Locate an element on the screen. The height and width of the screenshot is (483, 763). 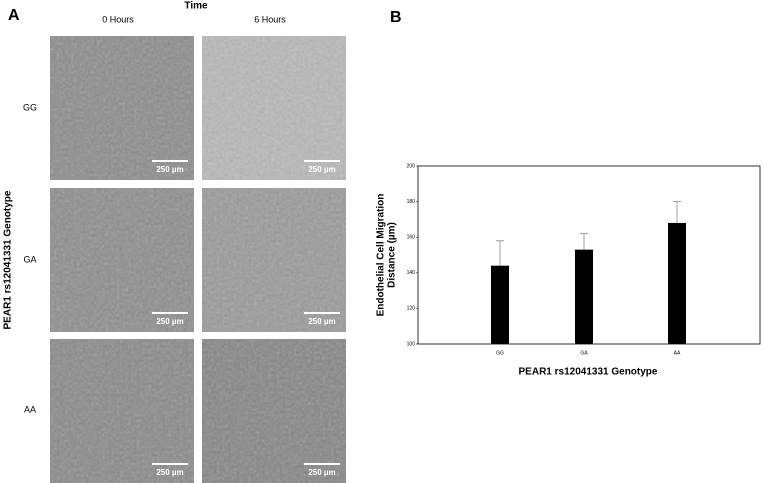
x-tick-label: GA is located at coordinates (584, 353).